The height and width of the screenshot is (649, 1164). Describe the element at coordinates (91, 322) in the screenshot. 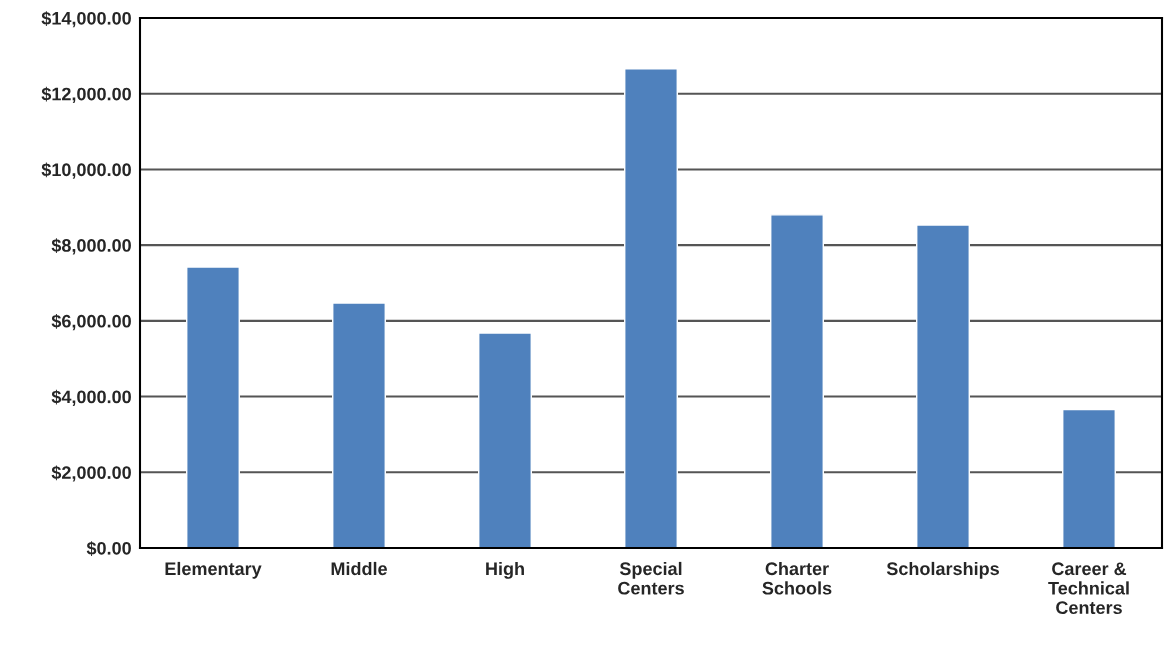

I see `y-tick-label: $6,000.00` at that location.